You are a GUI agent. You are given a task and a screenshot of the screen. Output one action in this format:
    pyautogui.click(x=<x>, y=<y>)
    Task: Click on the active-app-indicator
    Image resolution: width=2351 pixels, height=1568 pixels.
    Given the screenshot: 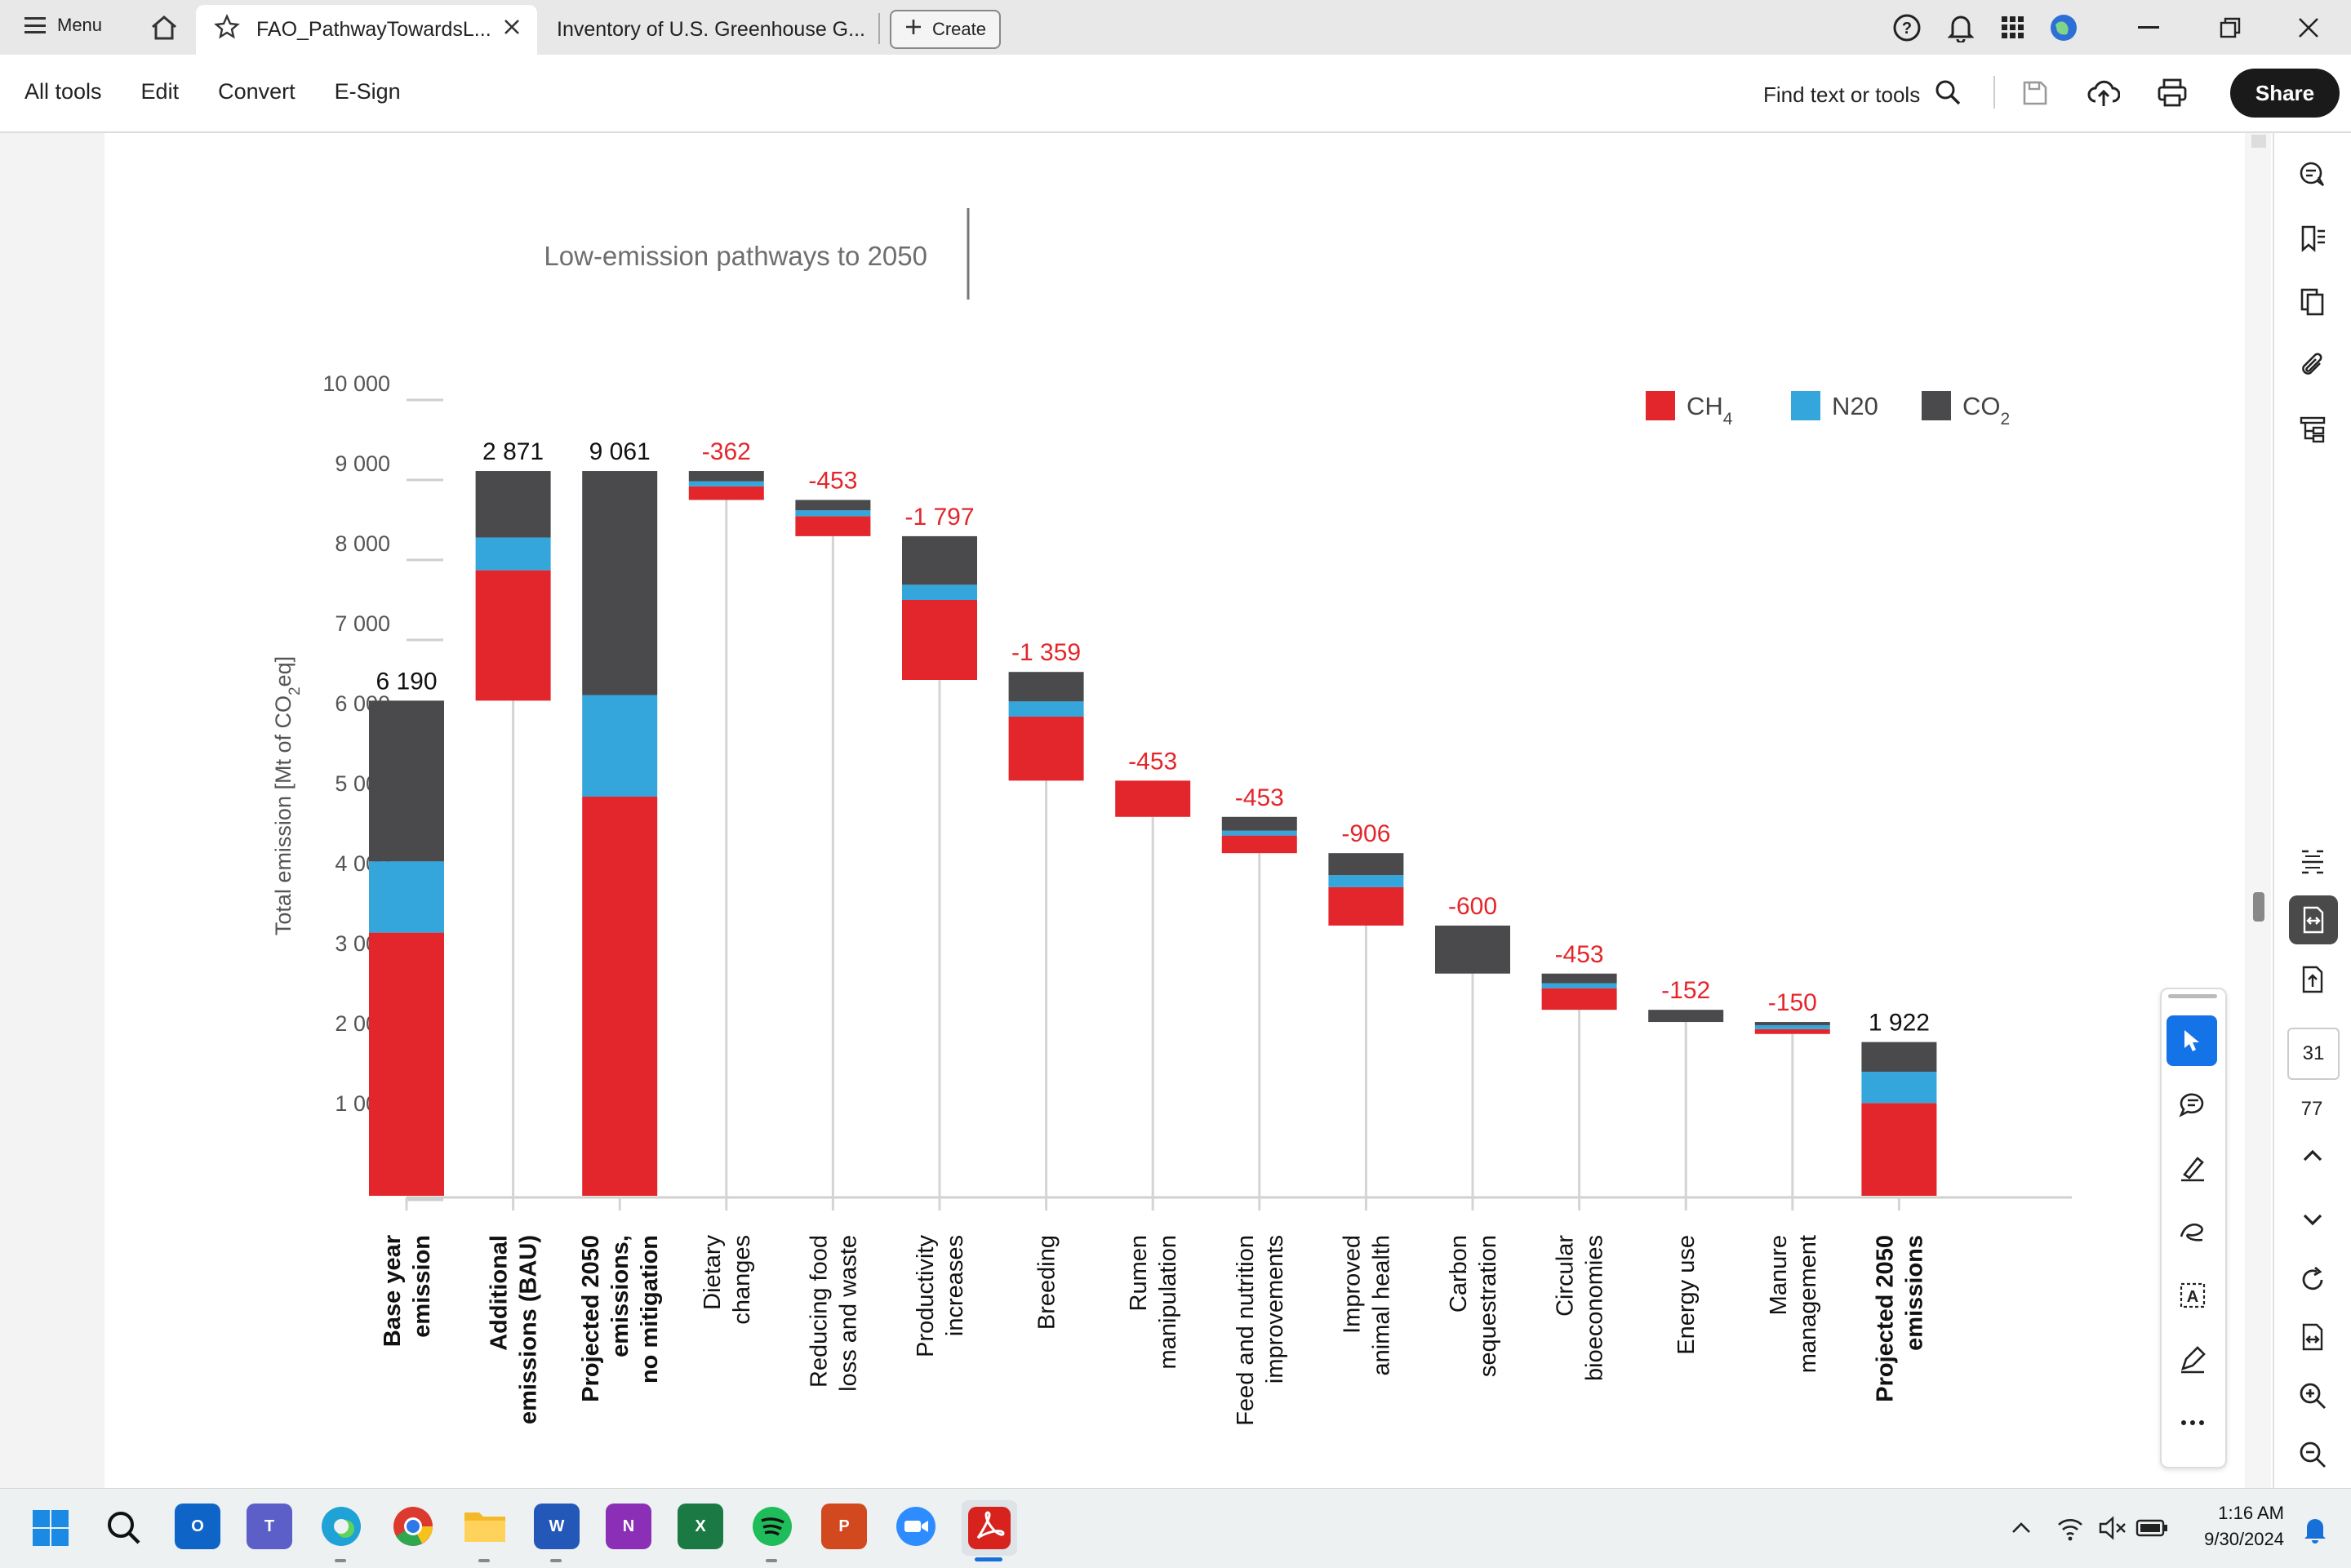 What is the action you would take?
    pyautogui.click(x=989, y=1559)
    